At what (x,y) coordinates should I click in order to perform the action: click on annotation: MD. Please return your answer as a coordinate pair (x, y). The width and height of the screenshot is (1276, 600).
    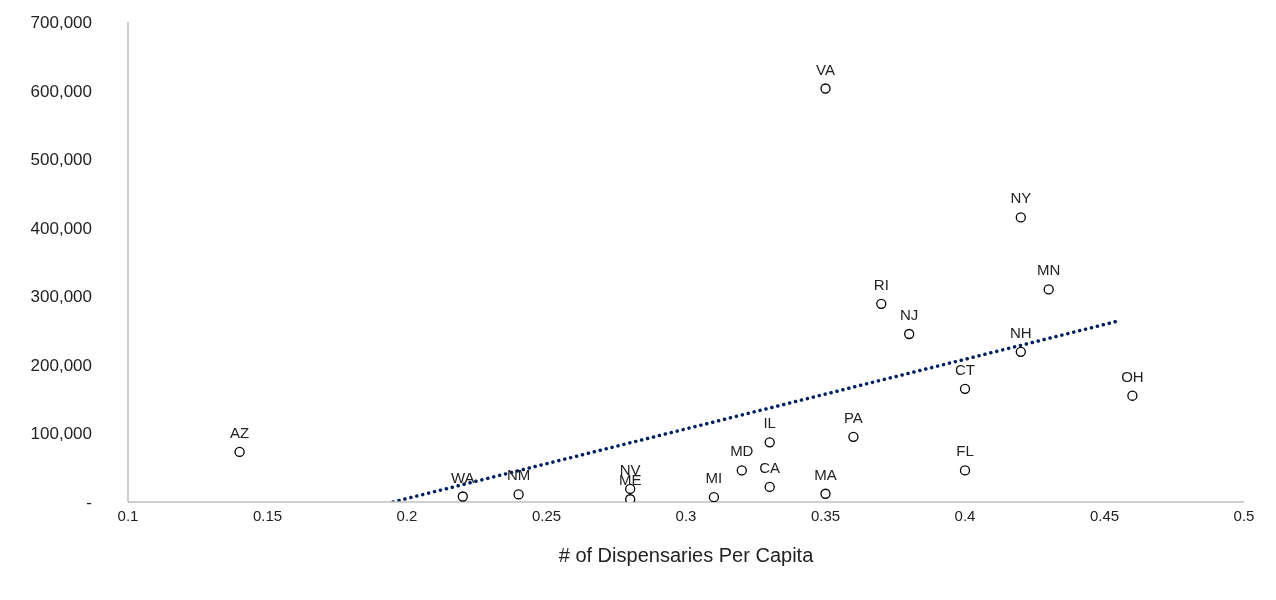
    Looking at the image, I should click on (742, 451).